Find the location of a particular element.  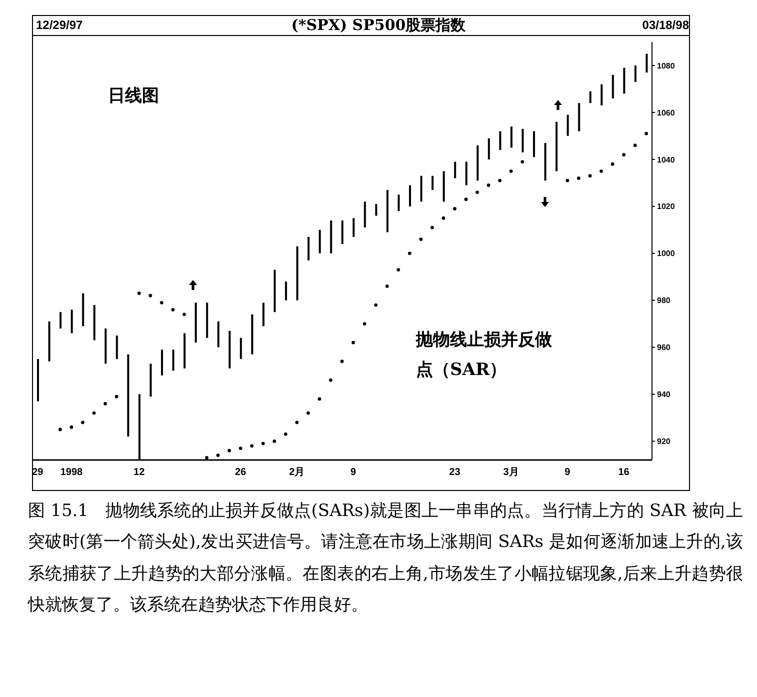

y-tick-label: 1020 is located at coordinates (666, 207).